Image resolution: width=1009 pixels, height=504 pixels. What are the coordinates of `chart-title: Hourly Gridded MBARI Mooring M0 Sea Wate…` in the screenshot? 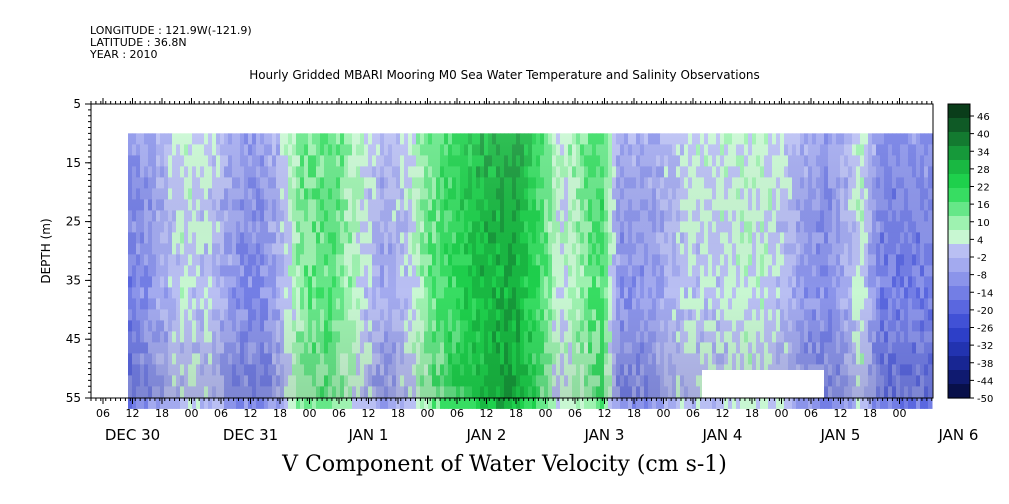 It's located at (504, 75).